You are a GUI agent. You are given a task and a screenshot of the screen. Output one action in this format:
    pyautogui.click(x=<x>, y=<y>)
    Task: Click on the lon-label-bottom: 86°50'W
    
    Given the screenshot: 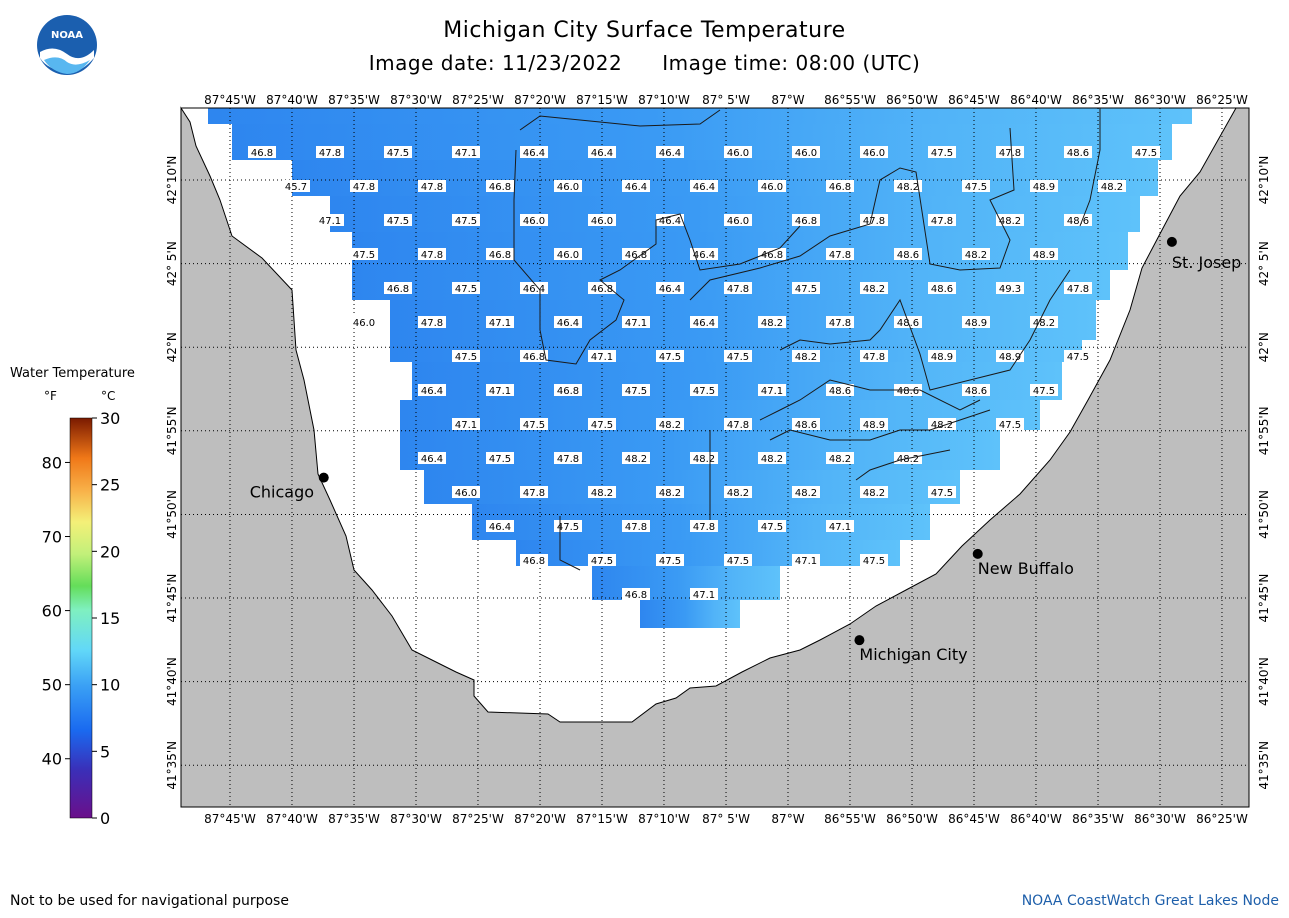 What is the action you would take?
    pyautogui.click(x=912, y=819)
    